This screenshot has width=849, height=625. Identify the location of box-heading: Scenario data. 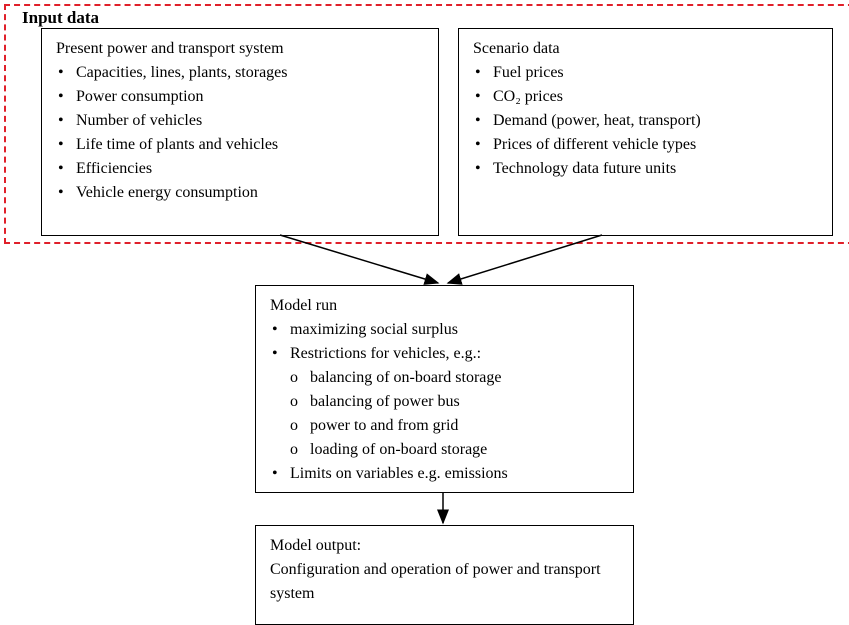
(516, 48).